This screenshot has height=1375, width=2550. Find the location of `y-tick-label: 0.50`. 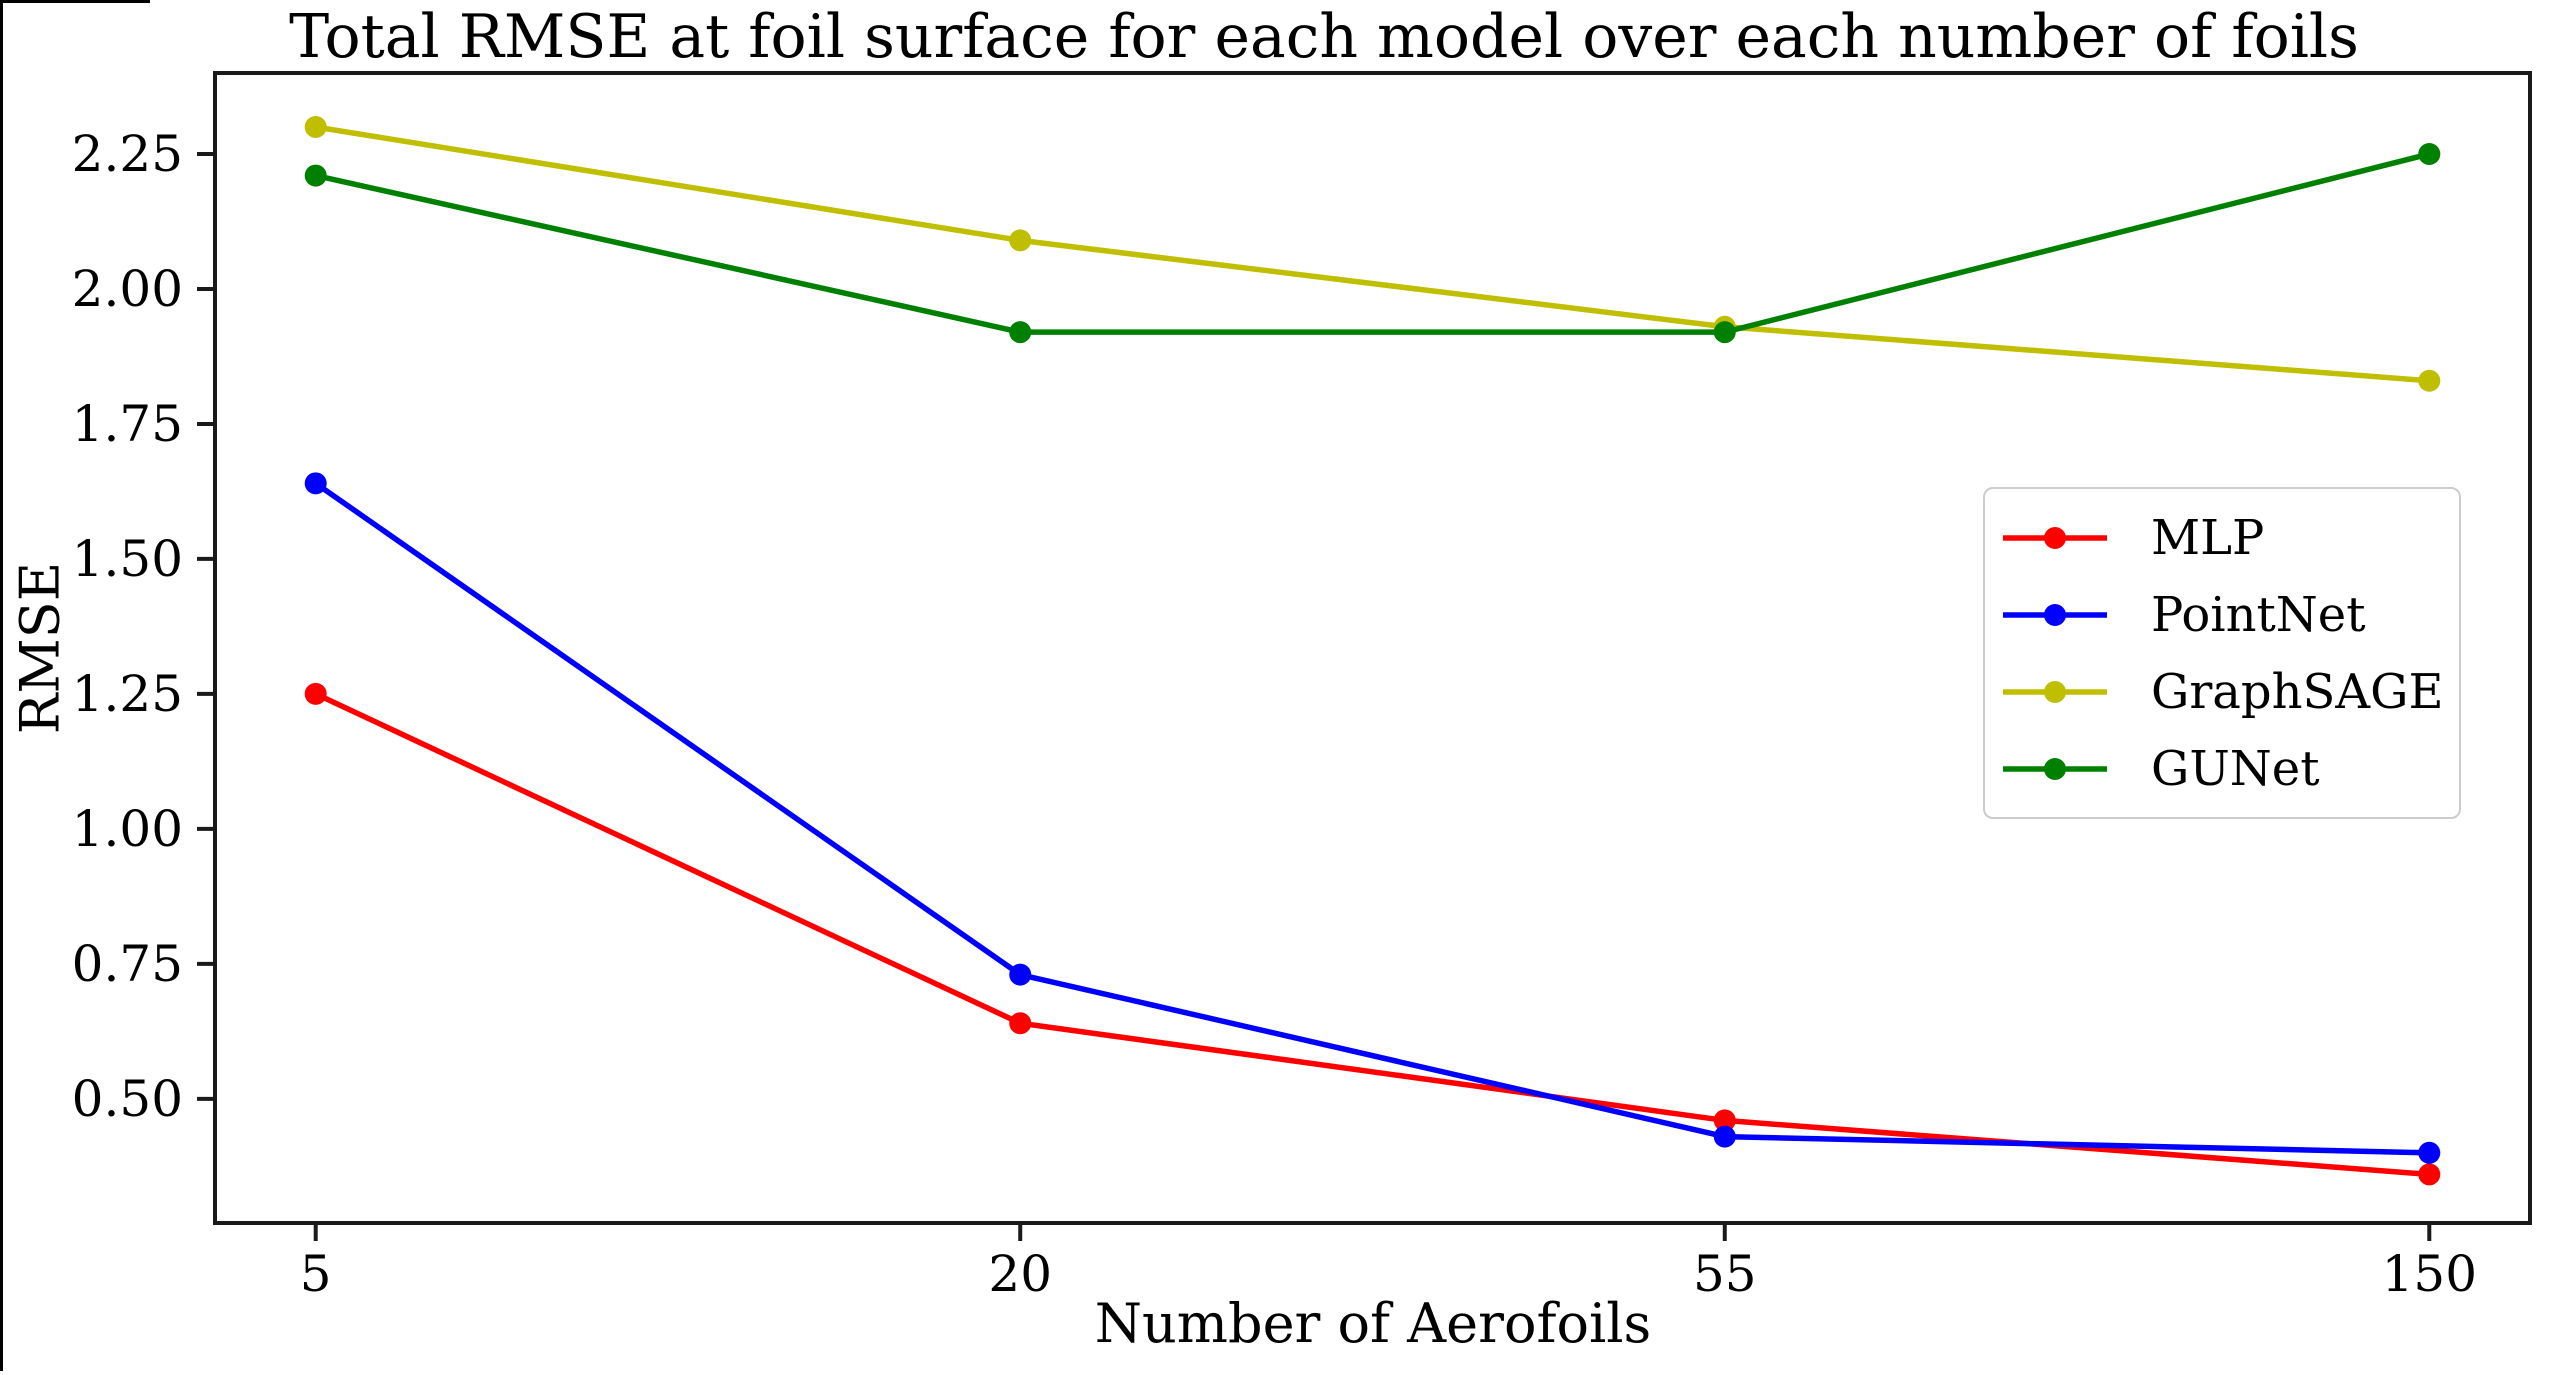

y-tick-label: 0.50 is located at coordinates (127, 1099).